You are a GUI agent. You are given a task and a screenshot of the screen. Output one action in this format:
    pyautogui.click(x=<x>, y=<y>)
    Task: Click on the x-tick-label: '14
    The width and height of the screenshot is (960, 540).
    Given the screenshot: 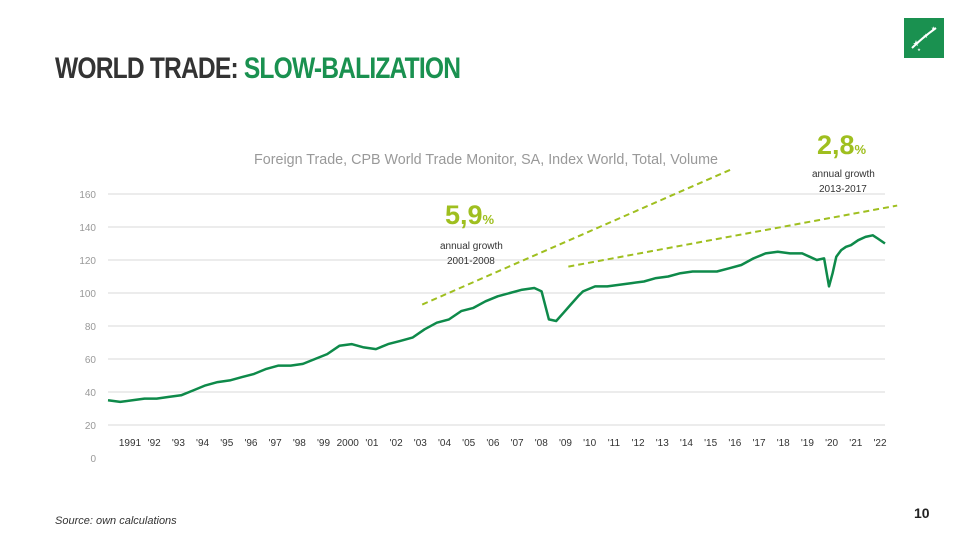 What is the action you would take?
    pyautogui.click(x=686, y=443)
    